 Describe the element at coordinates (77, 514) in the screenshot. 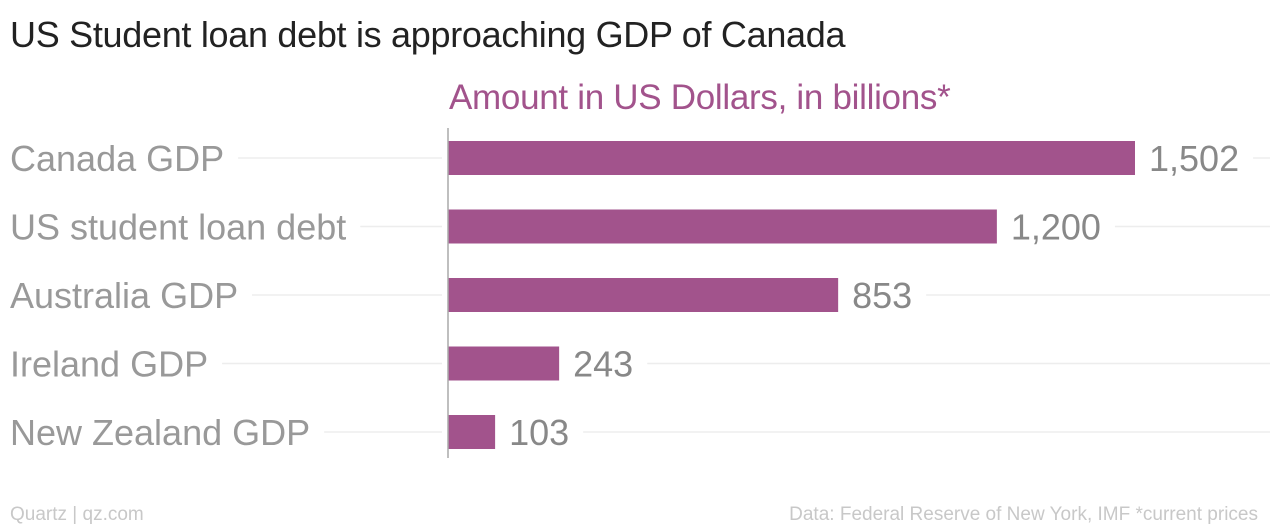

I see `footer-credit: Quartz | qz.com` at that location.